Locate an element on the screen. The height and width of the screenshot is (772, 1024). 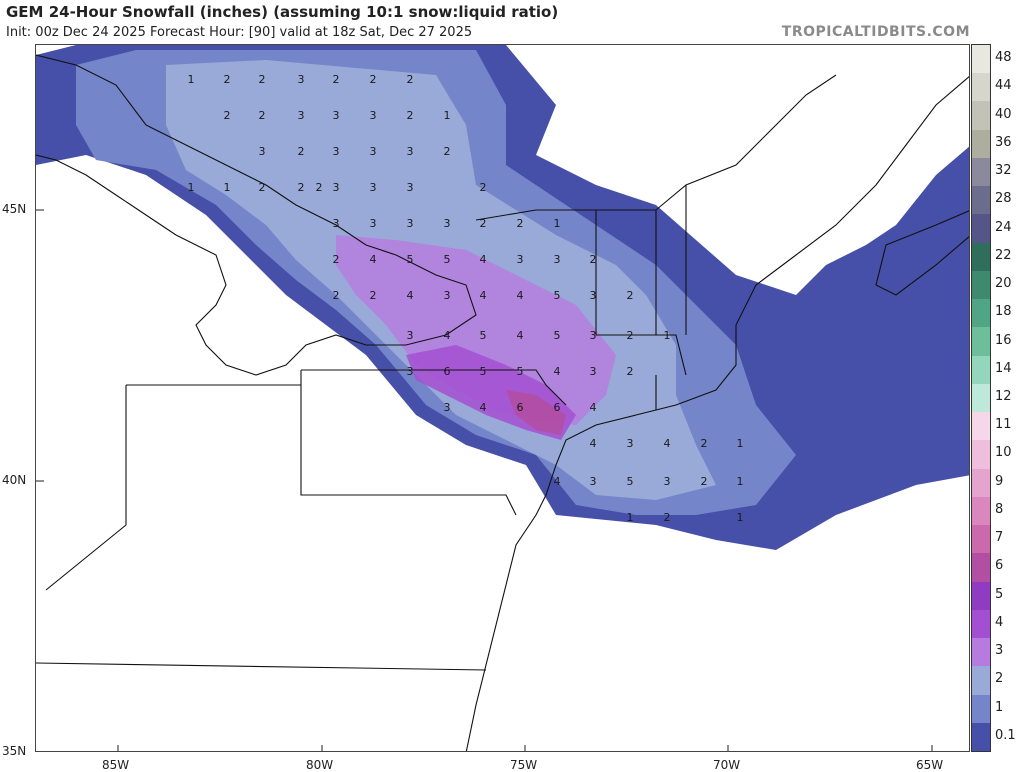
lon-label-85w: 85W is located at coordinates (116, 765).